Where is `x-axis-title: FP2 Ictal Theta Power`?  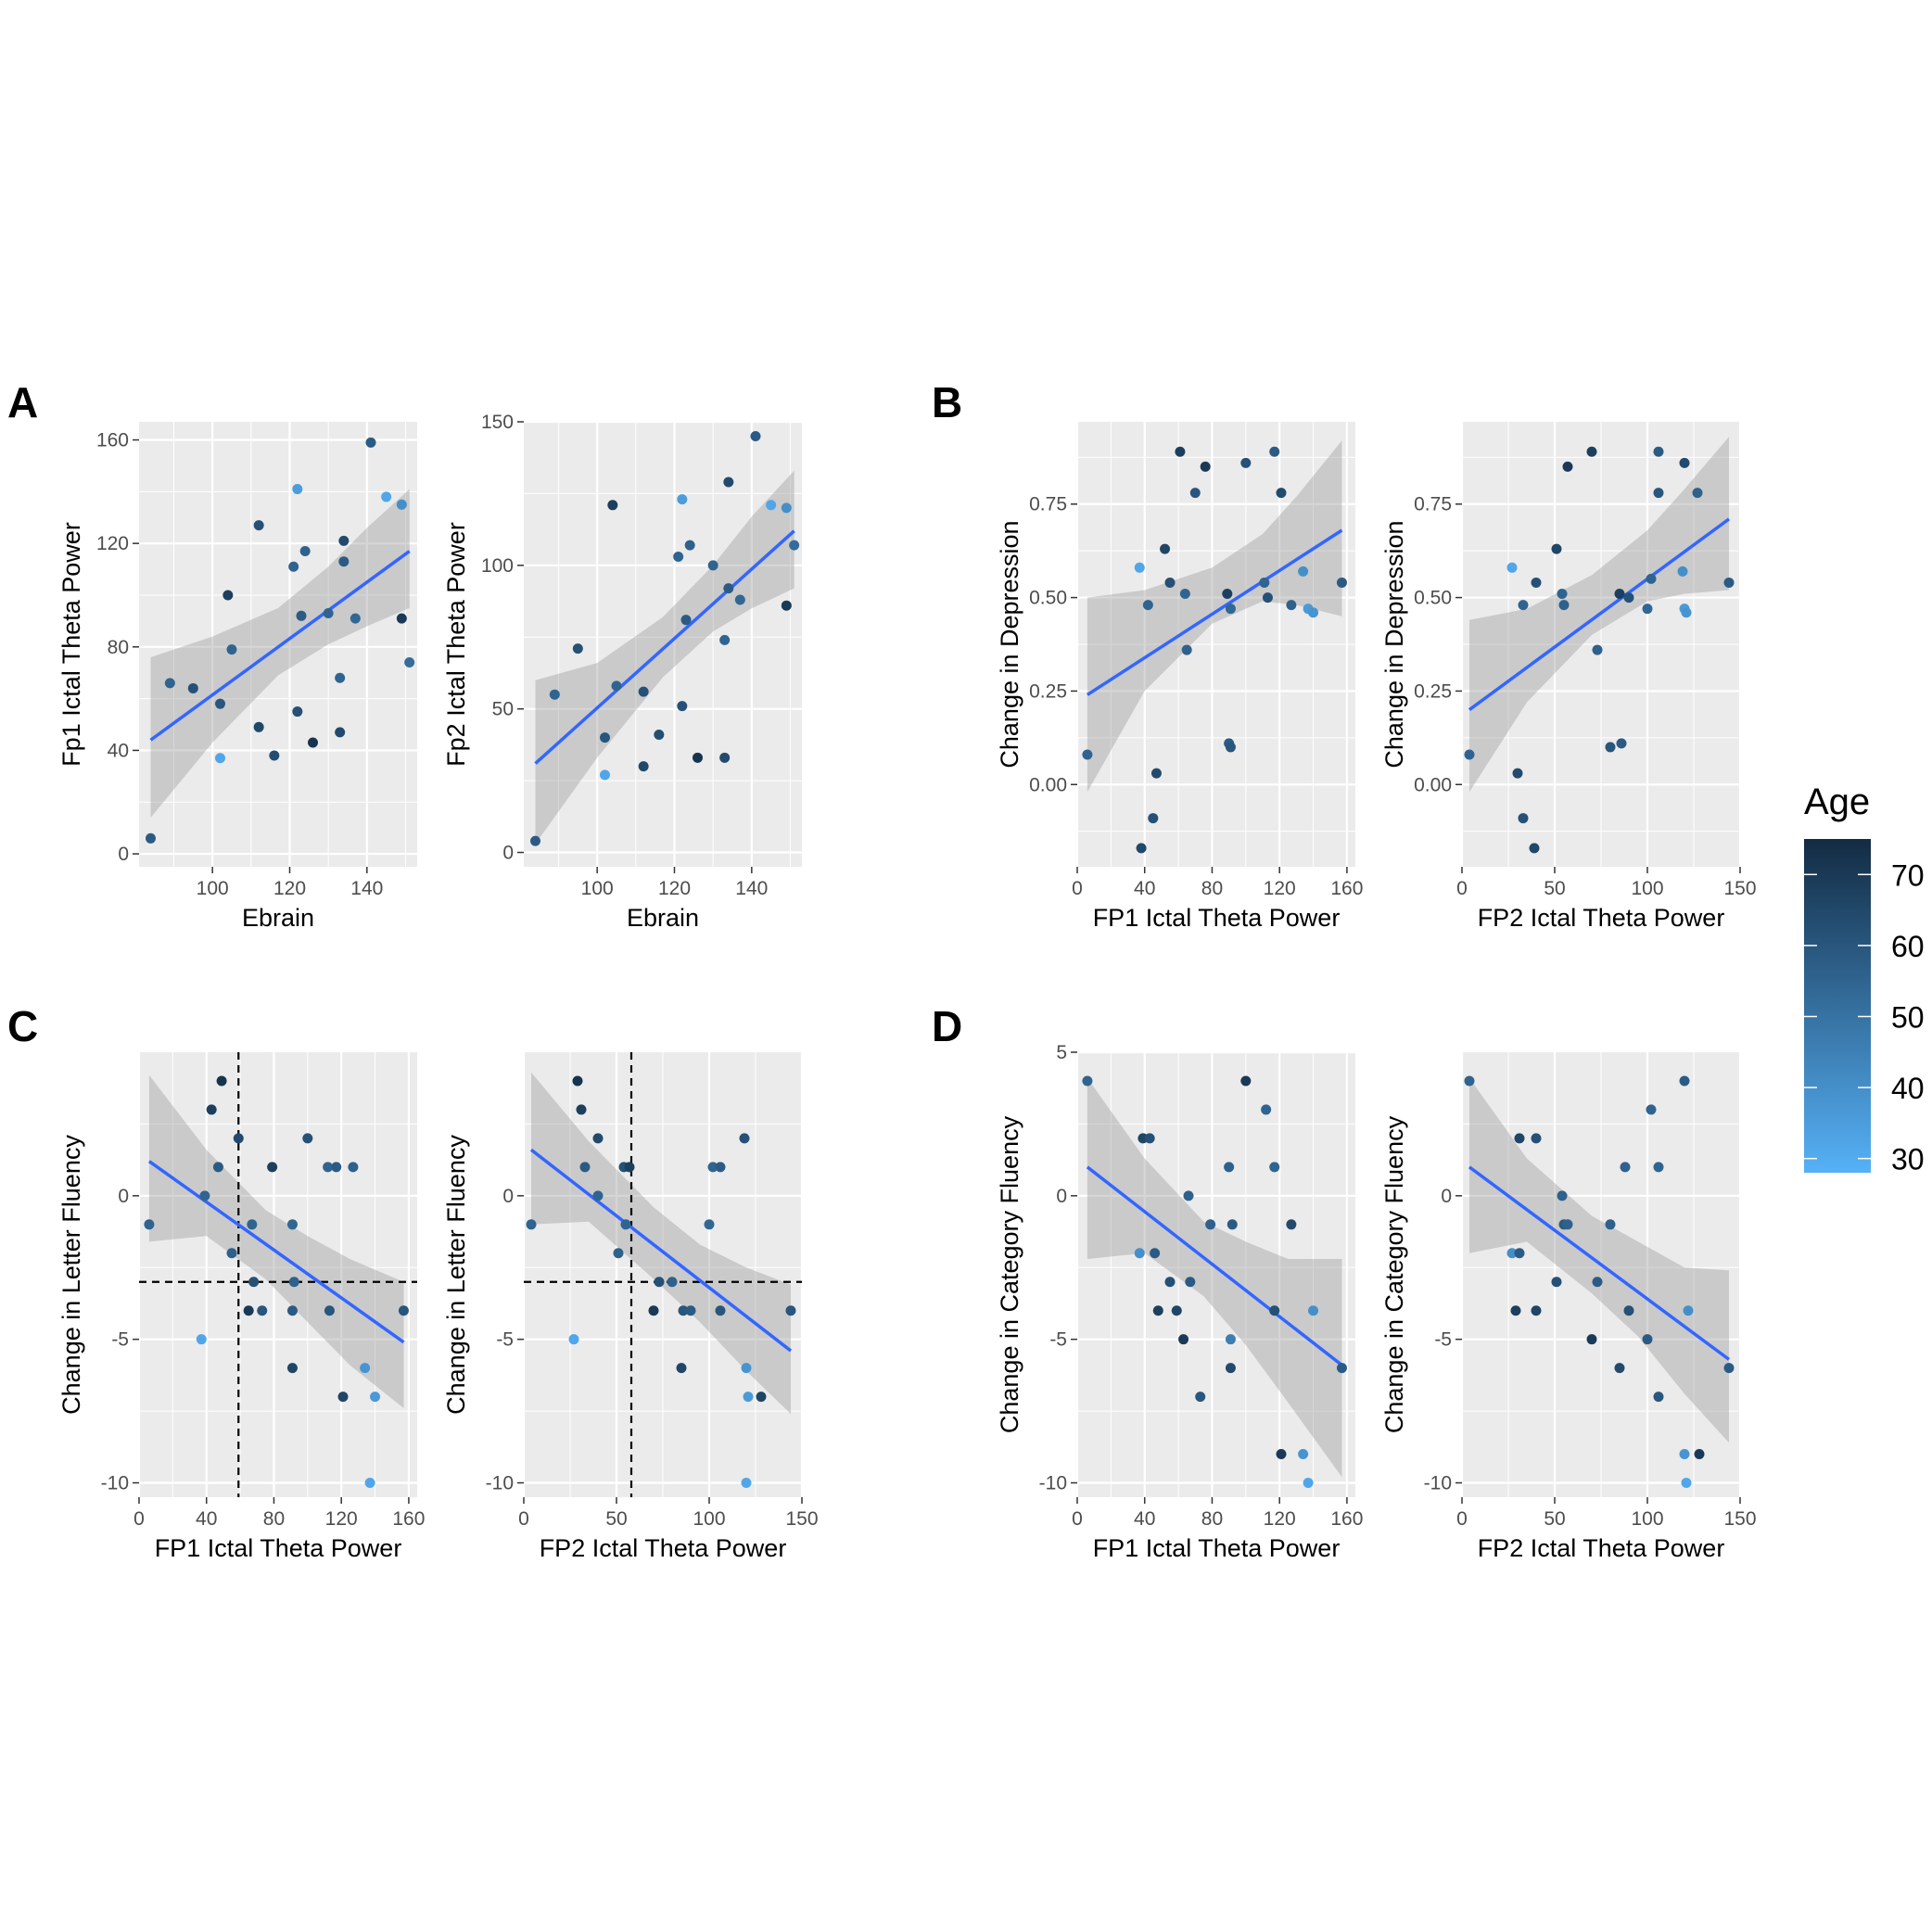 x-axis-title: FP2 Ictal Theta Power is located at coordinates (663, 1548).